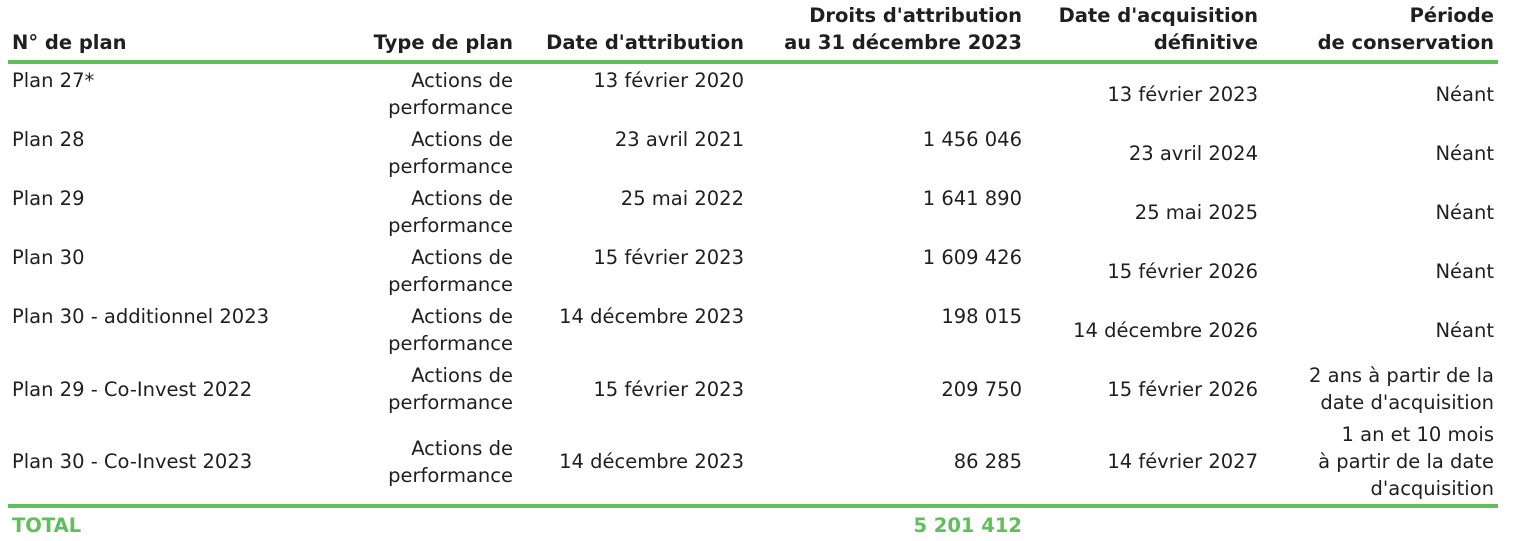 This screenshot has width=1514, height=541. Describe the element at coordinates (972, 198) in the screenshot. I see `grant-rights: 1 641 890` at that location.